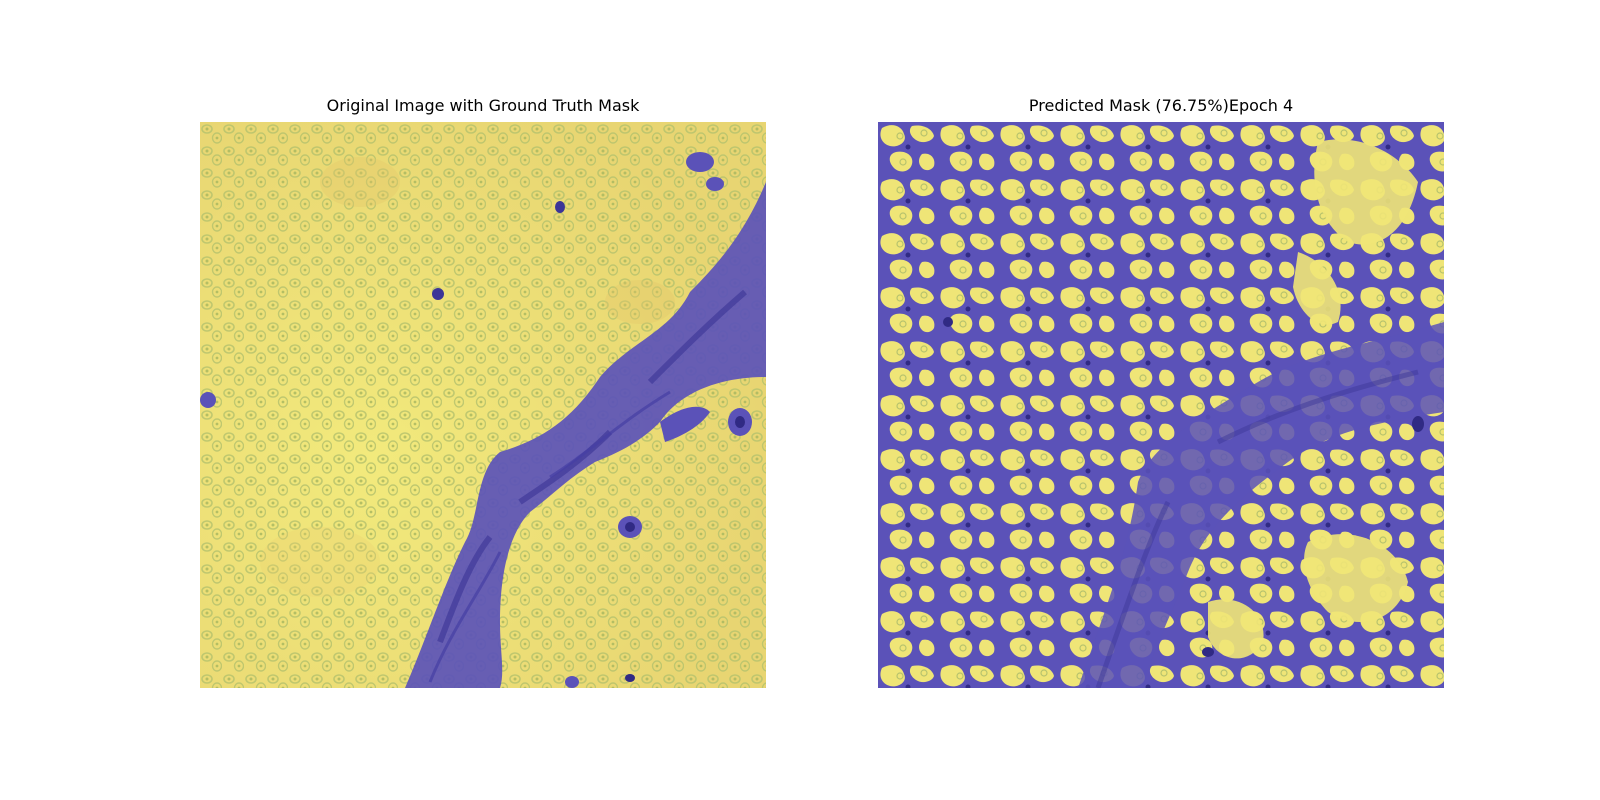 The image size is (1600, 800). I want to click on right-panel-title: Predicted Mask (76.75%)Epoch 4, so click(1161, 105).